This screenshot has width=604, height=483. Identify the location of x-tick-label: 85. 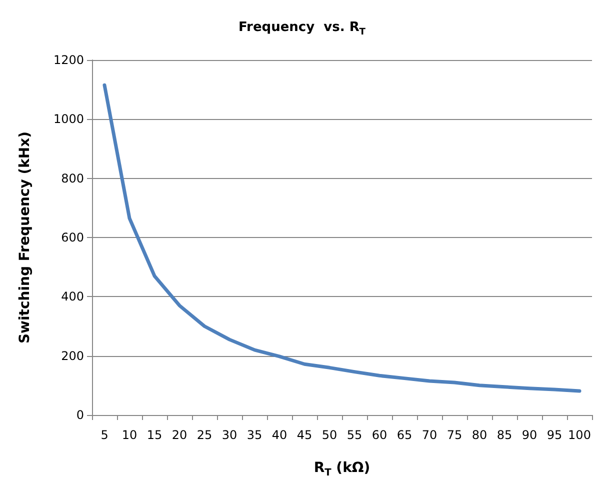
(504, 435).